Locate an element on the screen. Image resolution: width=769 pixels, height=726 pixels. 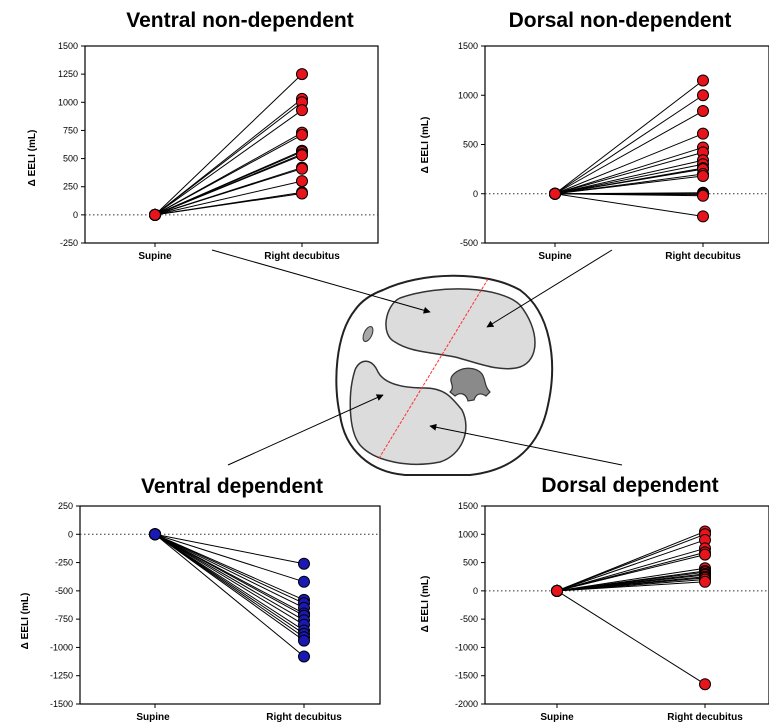
ventral-dorsal-divider is located at coordinates (433, 369).